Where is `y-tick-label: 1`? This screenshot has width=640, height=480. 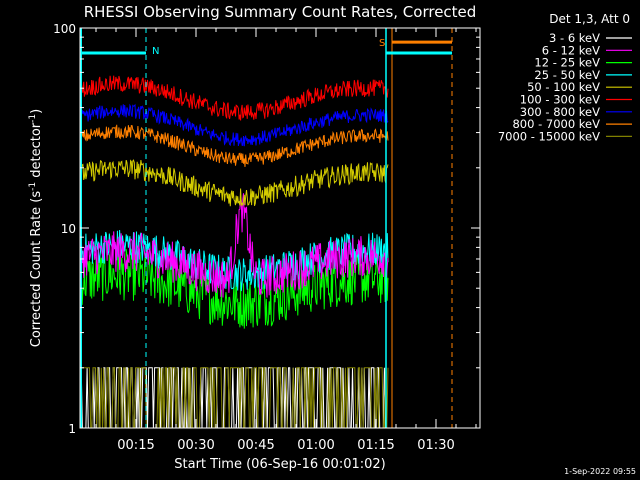
y-tick-label: 1 is located at coordinates (72, 429).